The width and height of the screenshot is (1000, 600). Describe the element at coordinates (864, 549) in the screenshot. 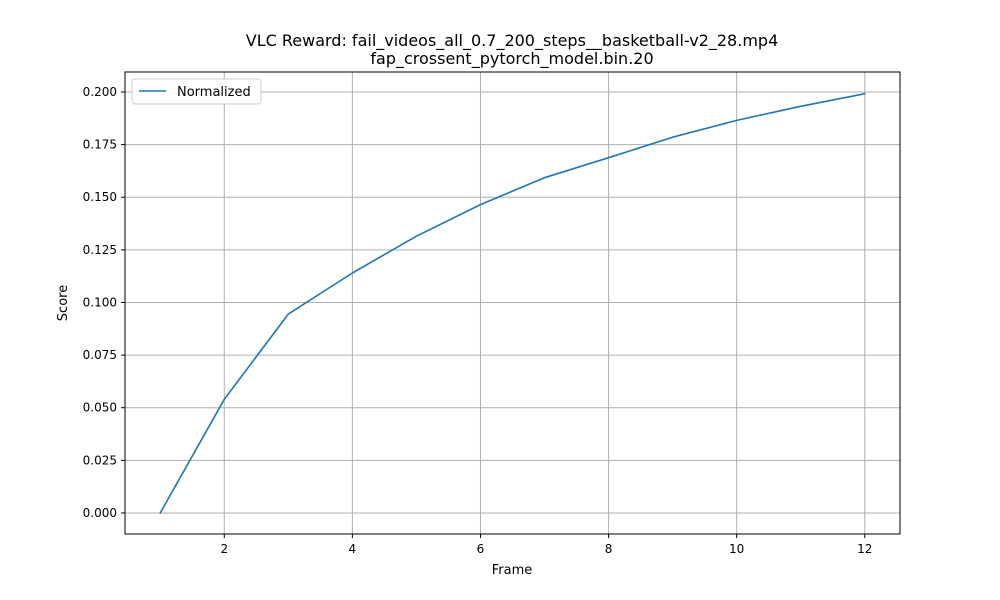

I see `x-tick-label: 12` at that location.